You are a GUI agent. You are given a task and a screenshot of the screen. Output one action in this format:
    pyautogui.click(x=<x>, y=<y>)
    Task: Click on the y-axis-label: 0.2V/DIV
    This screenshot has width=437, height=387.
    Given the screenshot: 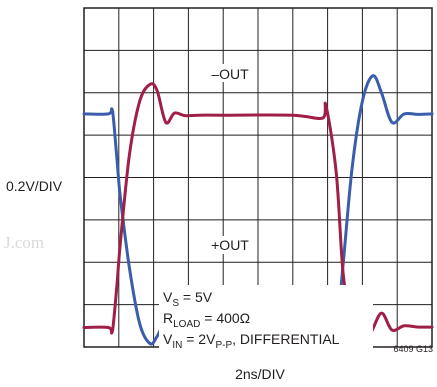 What is the action you would take?
    pyautogui.click(x=34, y=186)
    